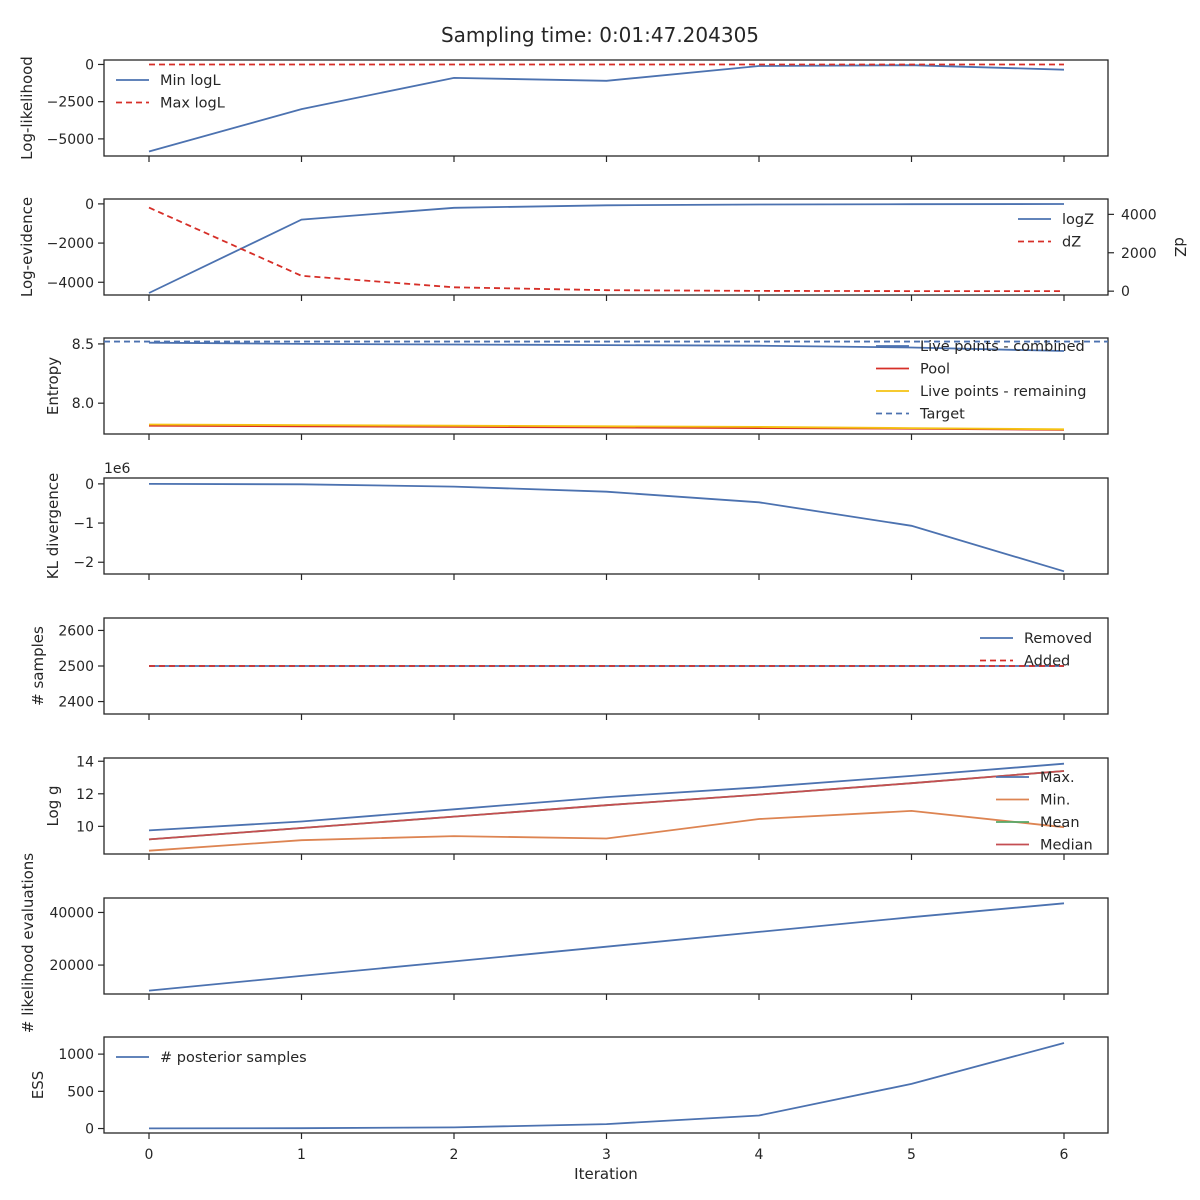 This screenshot has height=1200, width=1200. I want to click on series-line-kl-divergence, so click(606, 527).